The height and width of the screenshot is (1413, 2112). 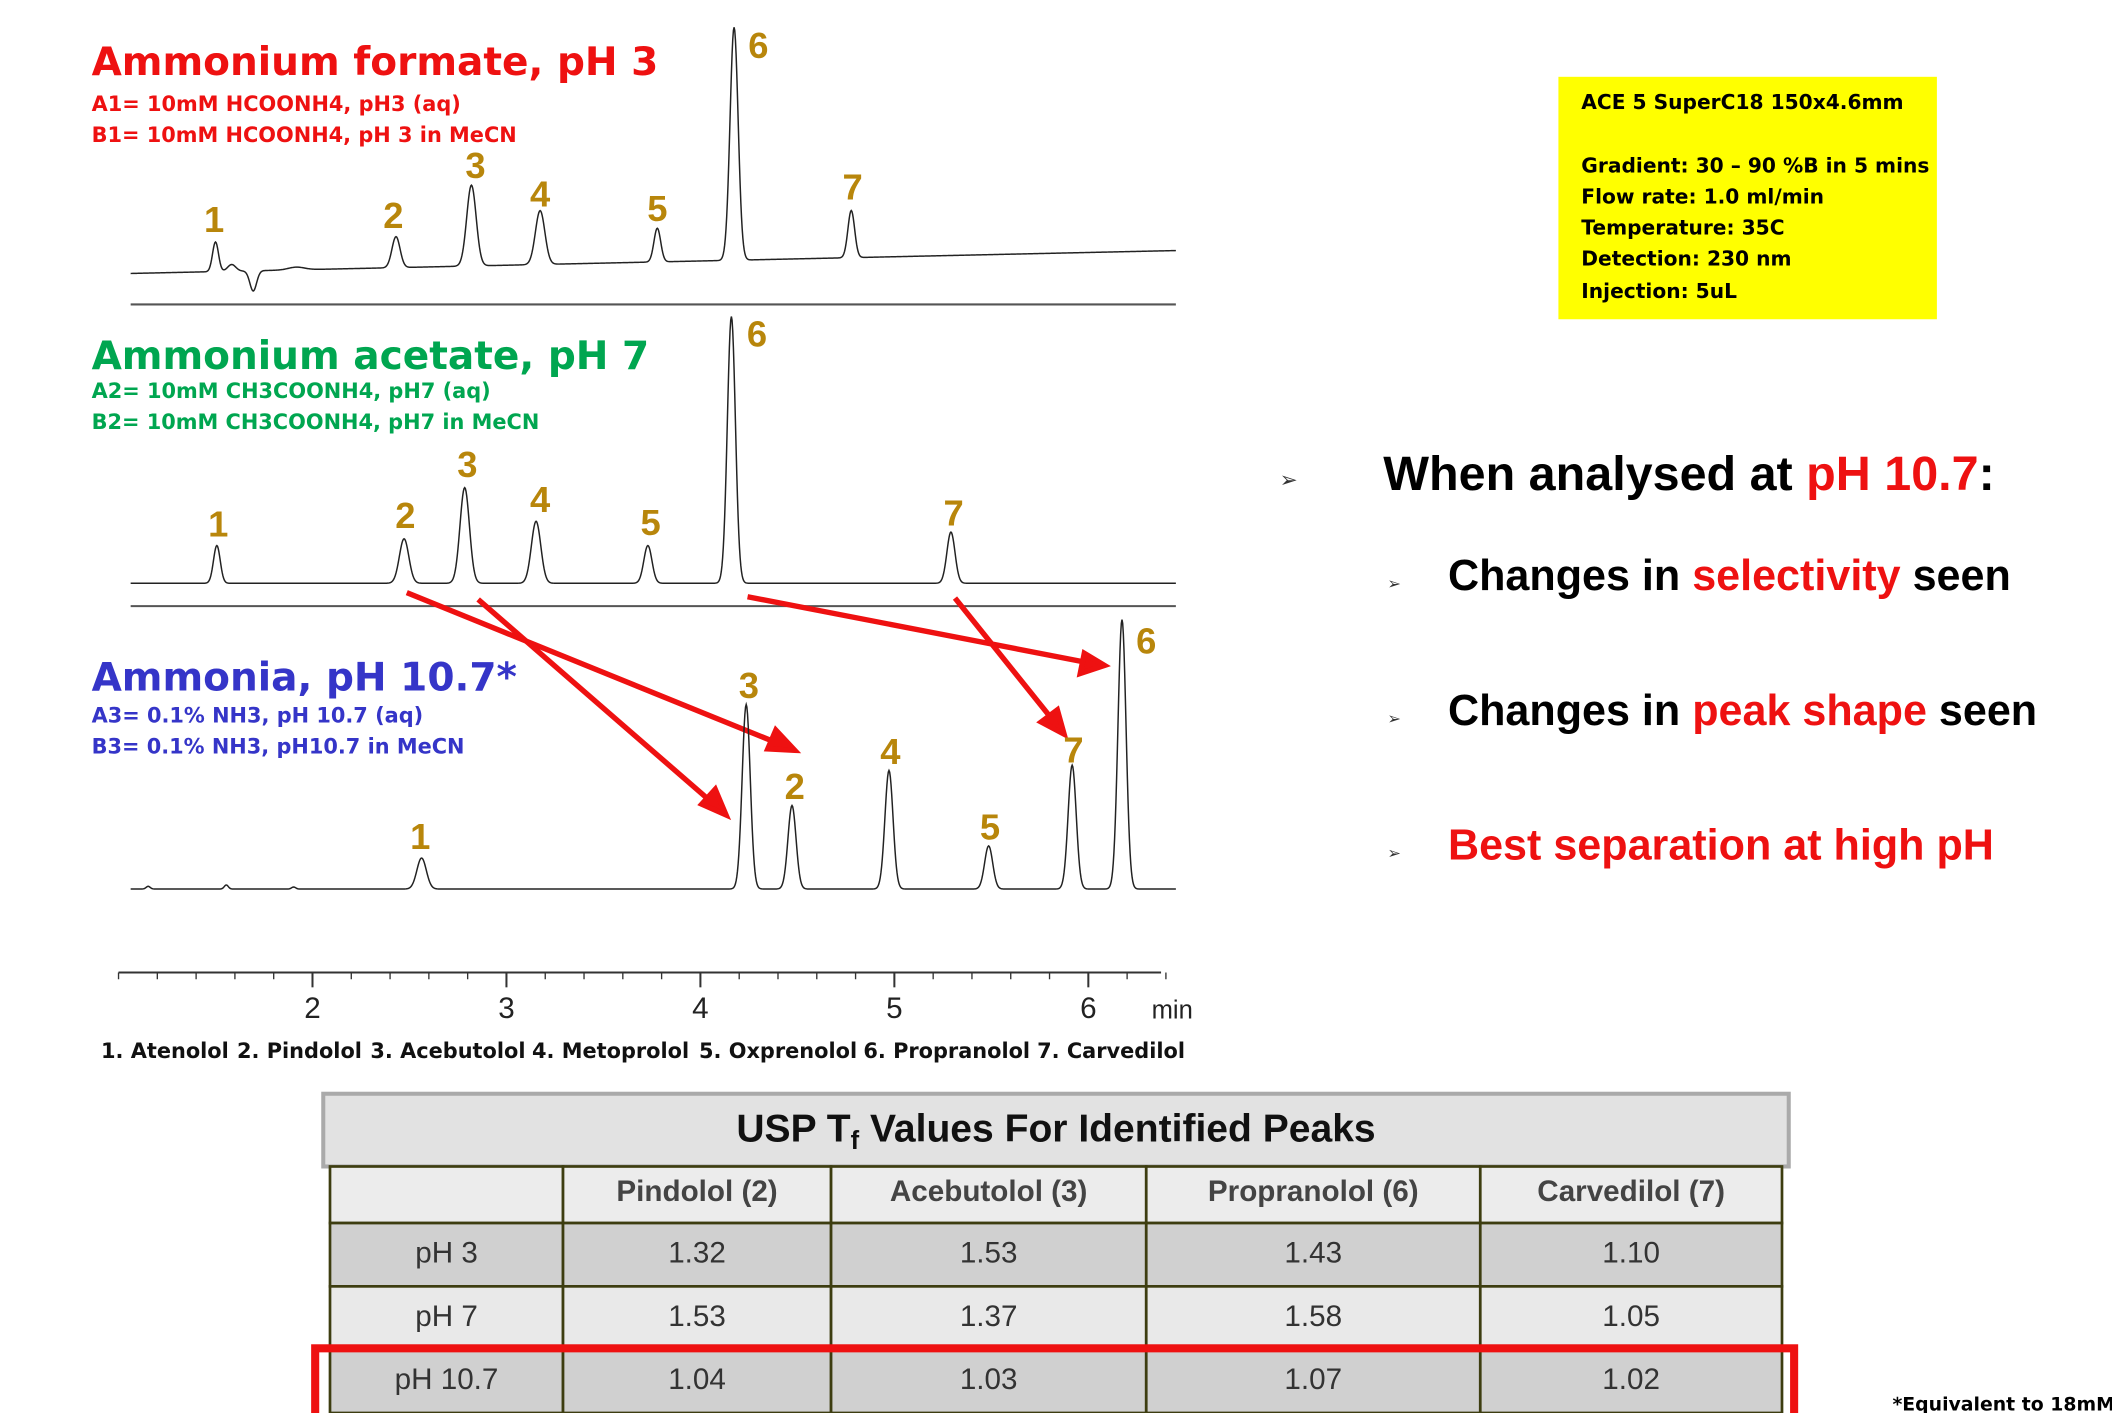 I want to click on row-label: pH 10.7, so click(x=447, y=1379).